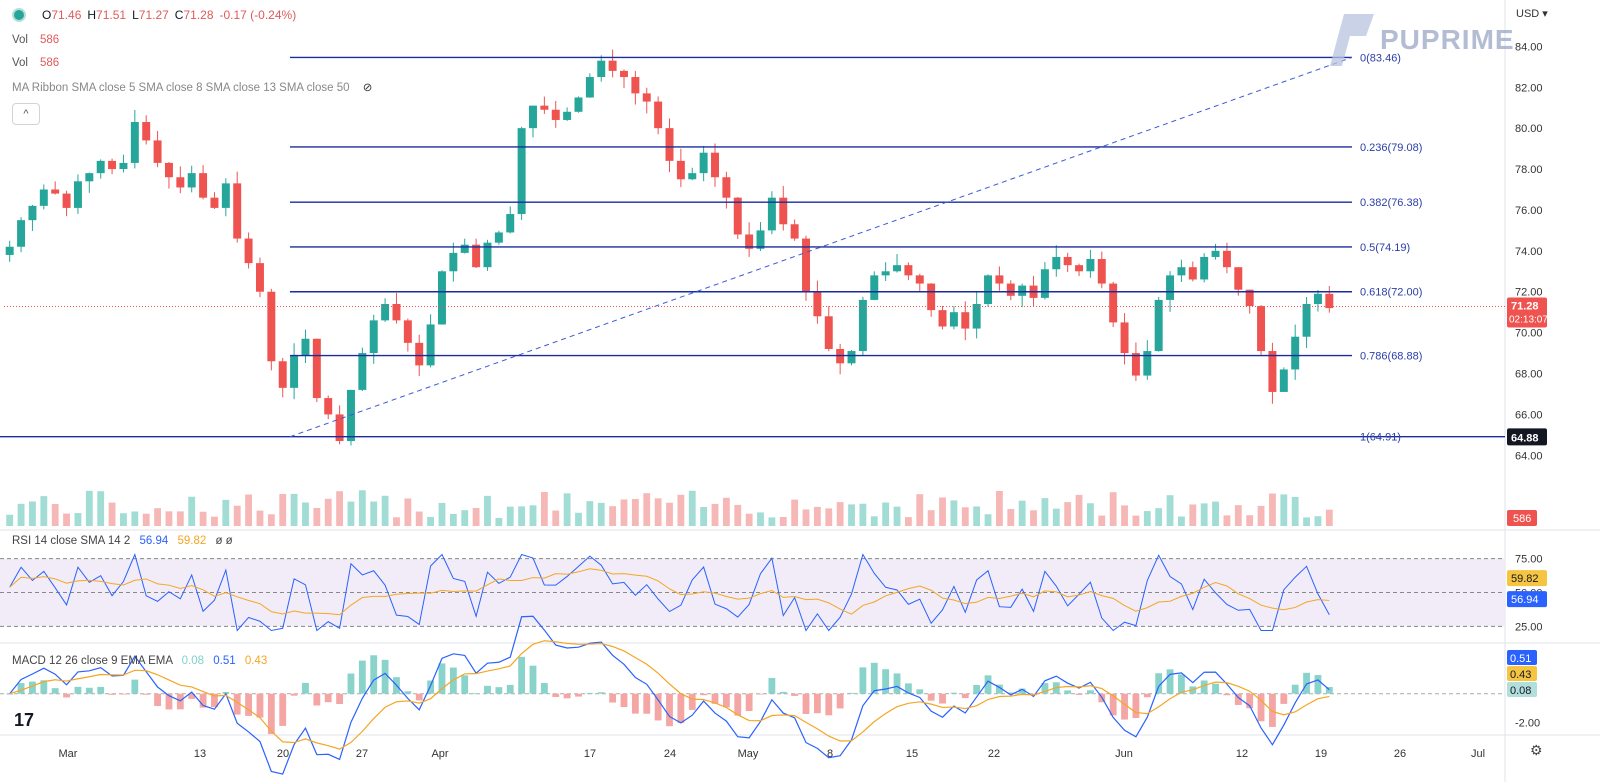 The image size is (1600, 782). I want to click on price-tick-label: 80.00, so click(1529, 129).